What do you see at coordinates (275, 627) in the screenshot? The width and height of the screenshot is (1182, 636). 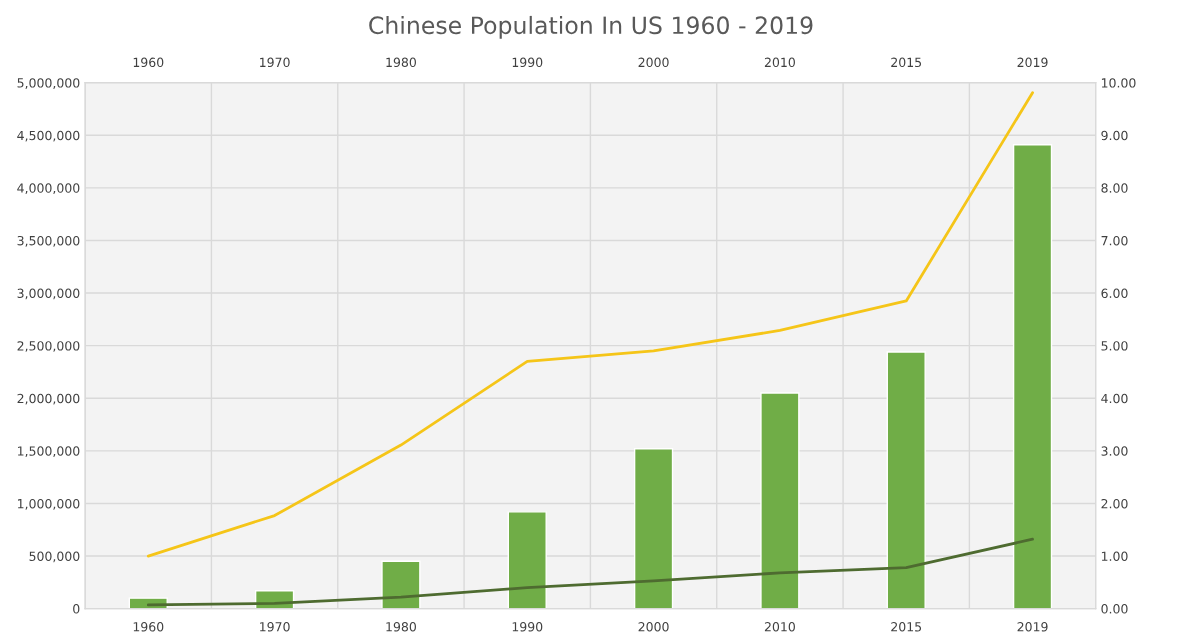 I see `x-tick-label: 1970` at bounding box center [275, 627].